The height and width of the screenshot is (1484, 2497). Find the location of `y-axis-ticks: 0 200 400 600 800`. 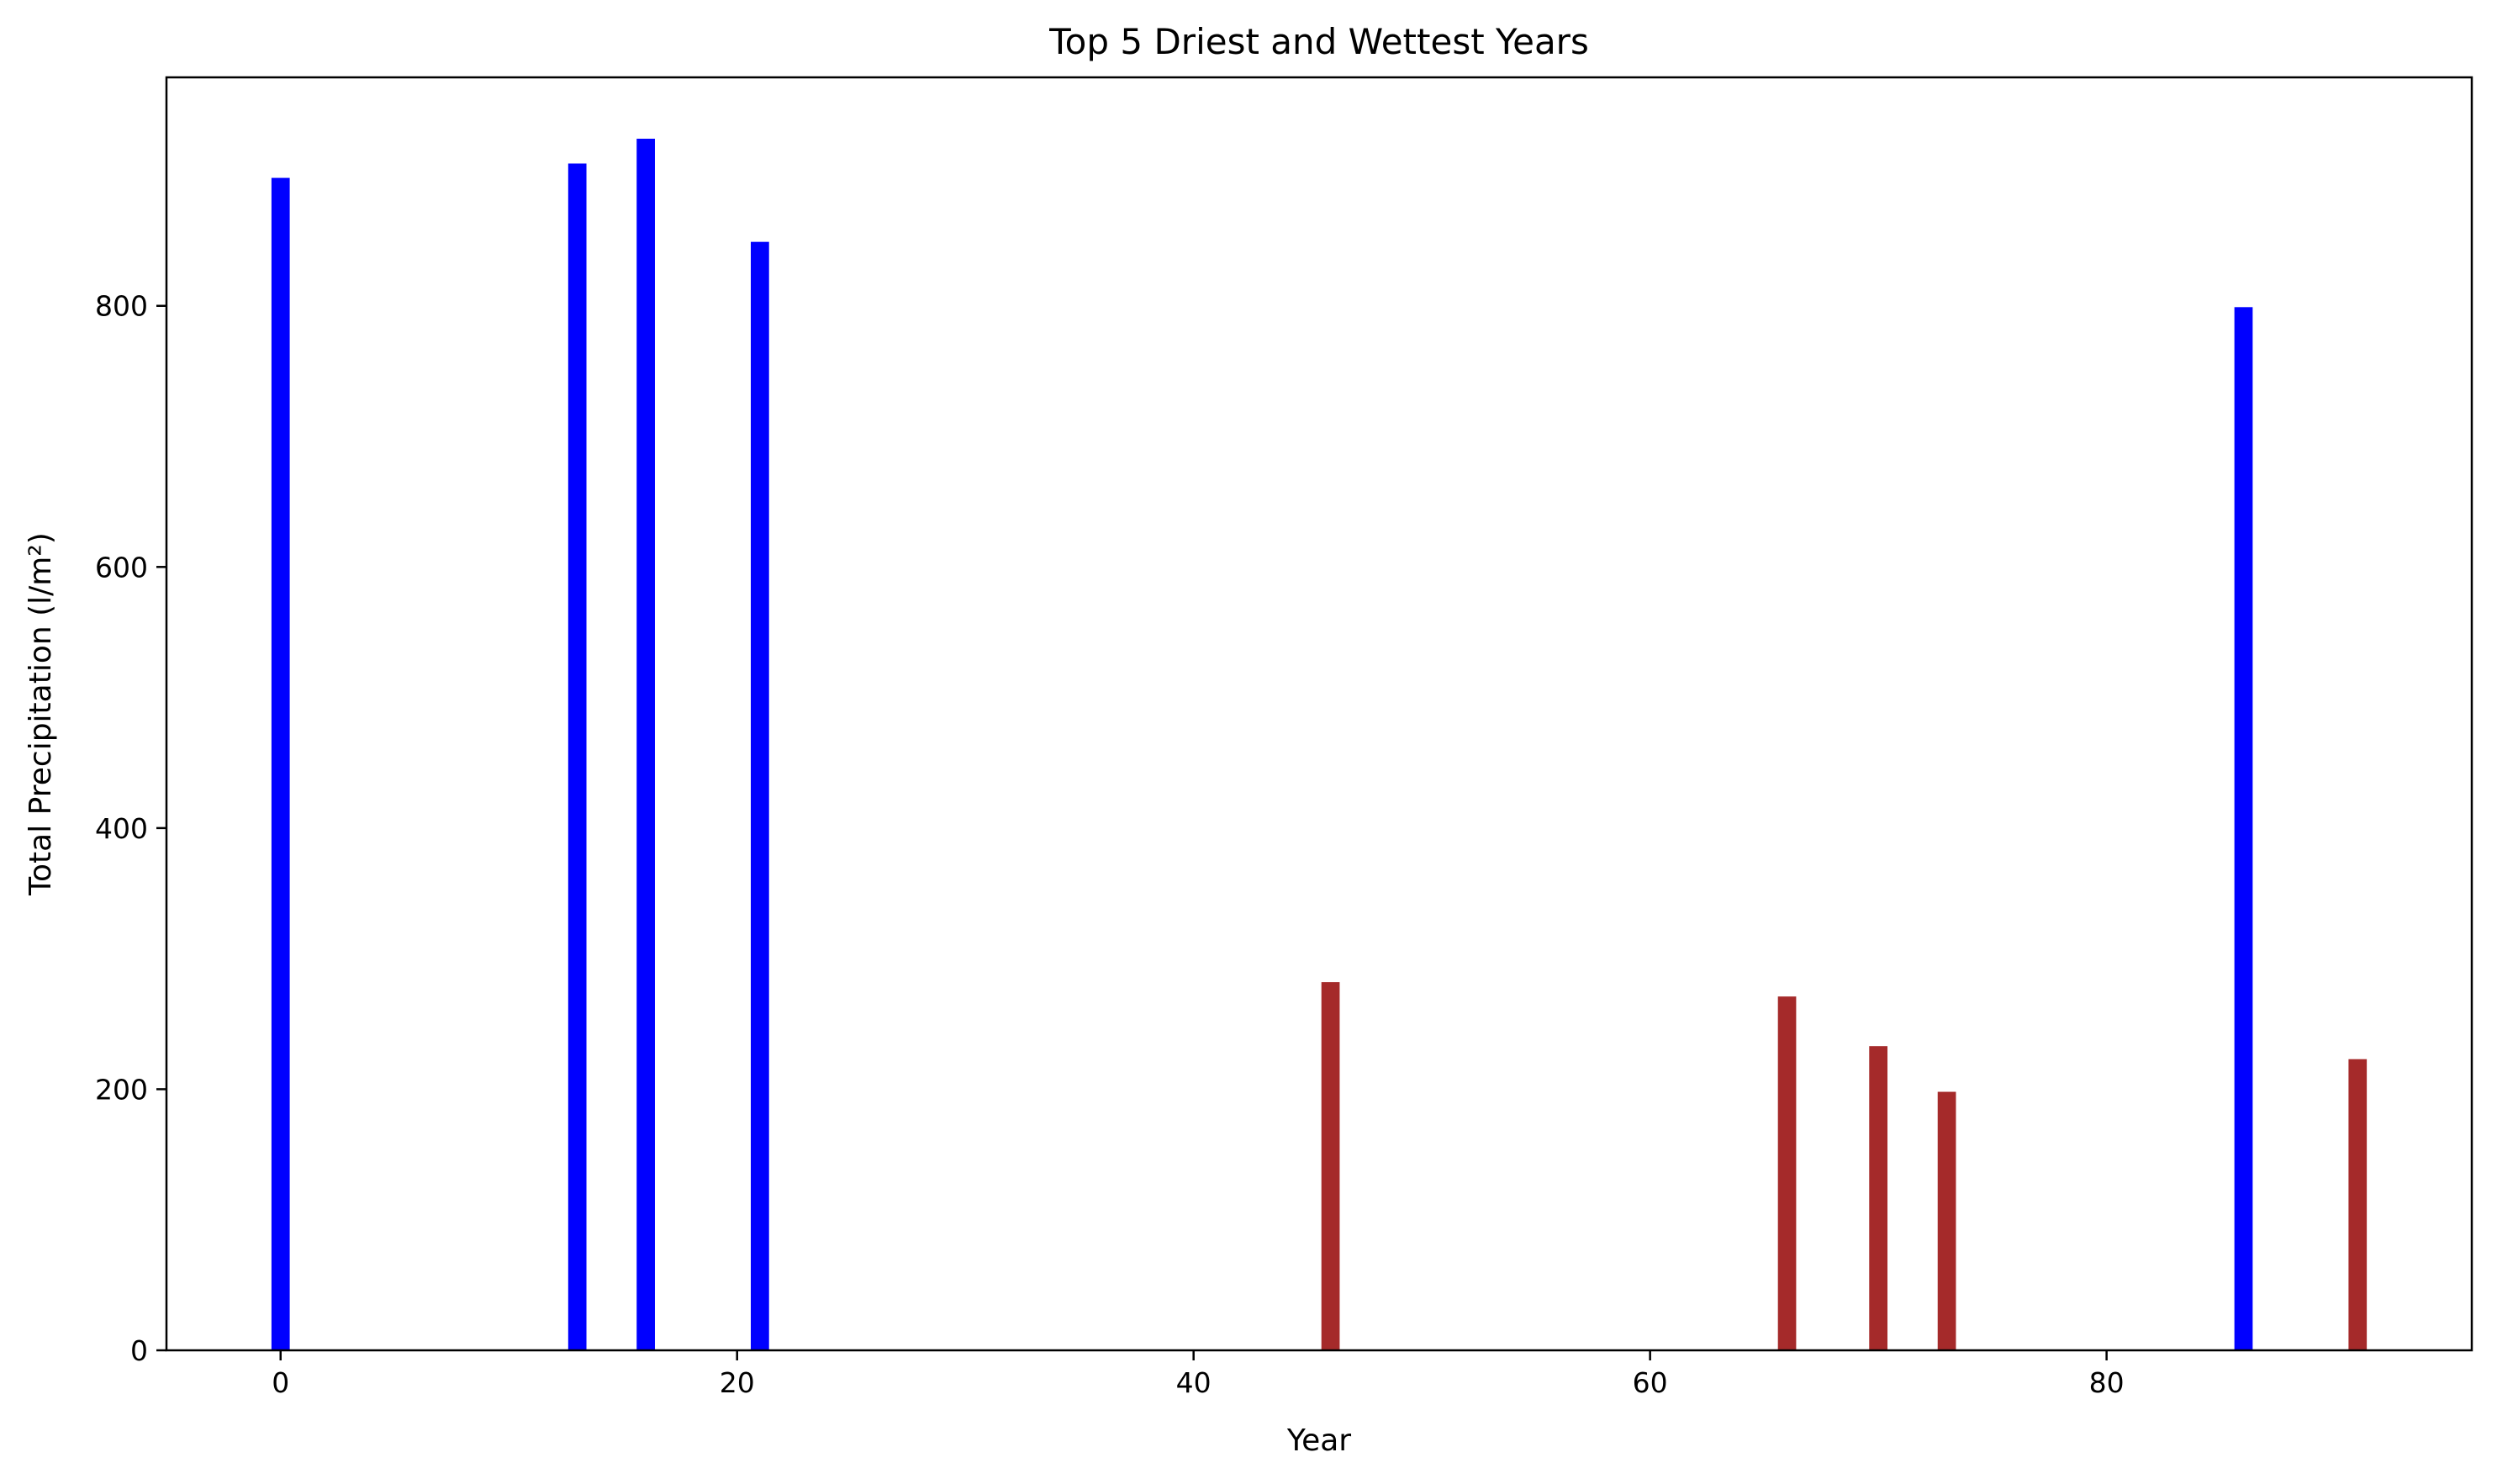

y-axis-ticks: 0 200 400 600 800 is located at coordinates (130, 828).